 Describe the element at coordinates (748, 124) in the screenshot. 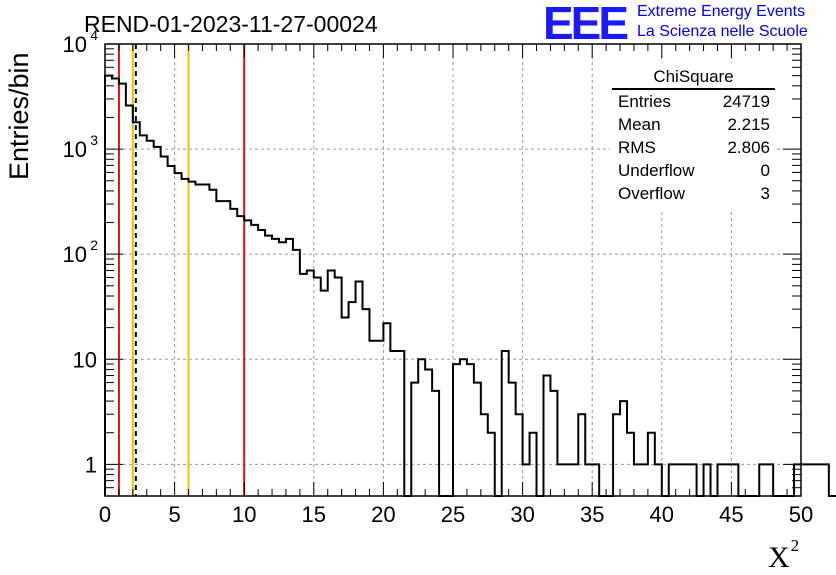

I see `stat-value: 2.215` at that location.